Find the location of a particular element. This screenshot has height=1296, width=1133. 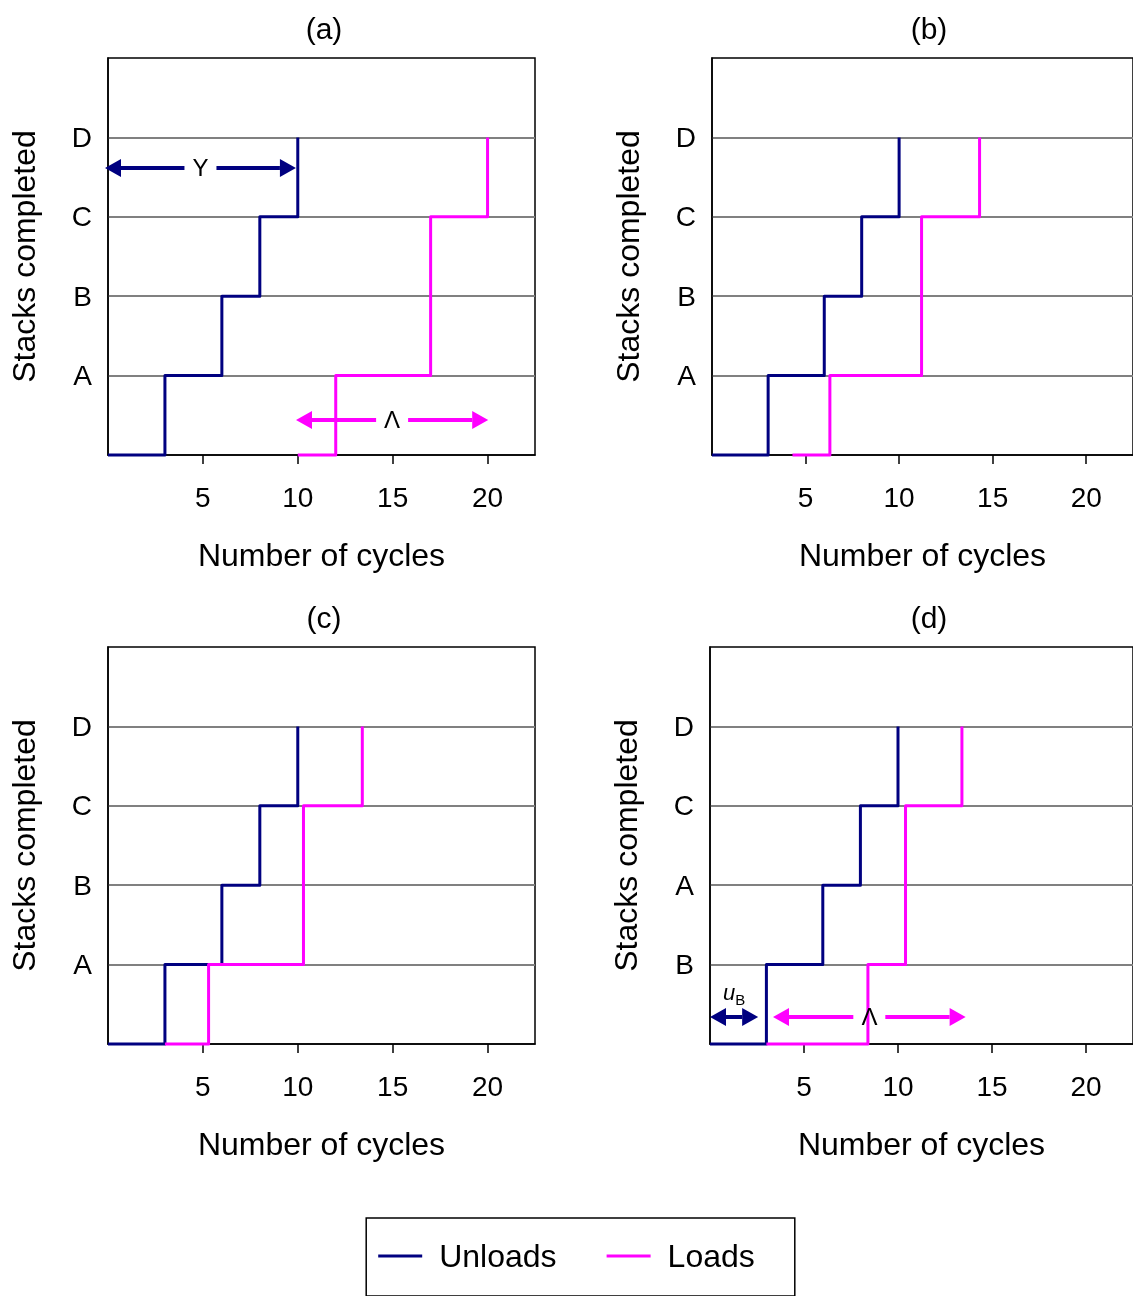

chart-title: (d) is located at coordinates (929, 617).